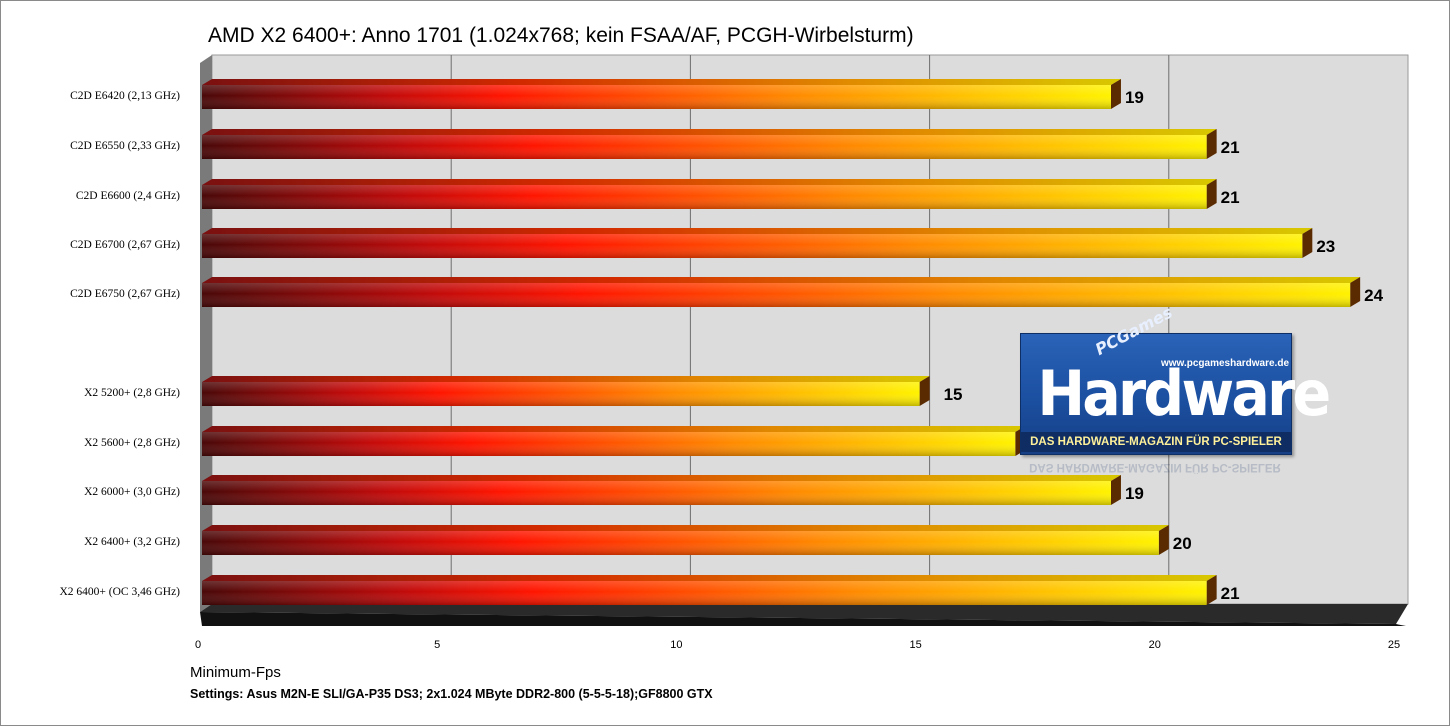 This screenshot has height=726, width=1450. I want to click on y-tick-label: X2 5600+ (2,8 GHz), so click(132, 443).